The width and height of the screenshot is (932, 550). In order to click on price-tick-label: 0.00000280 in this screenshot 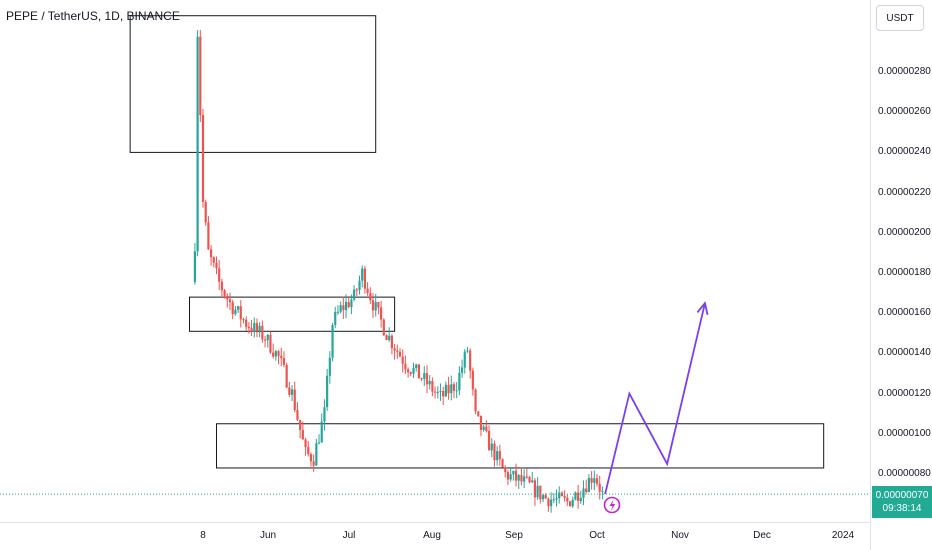, I will do `click(904, 71)`.